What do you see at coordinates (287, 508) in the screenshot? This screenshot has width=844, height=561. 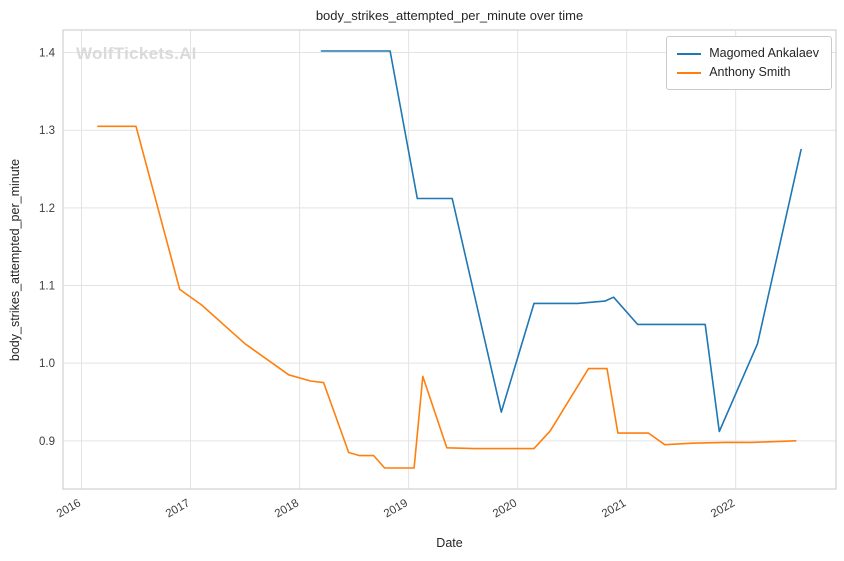 I see `x-tick-label: 2018` at bounding box center [287, 508].